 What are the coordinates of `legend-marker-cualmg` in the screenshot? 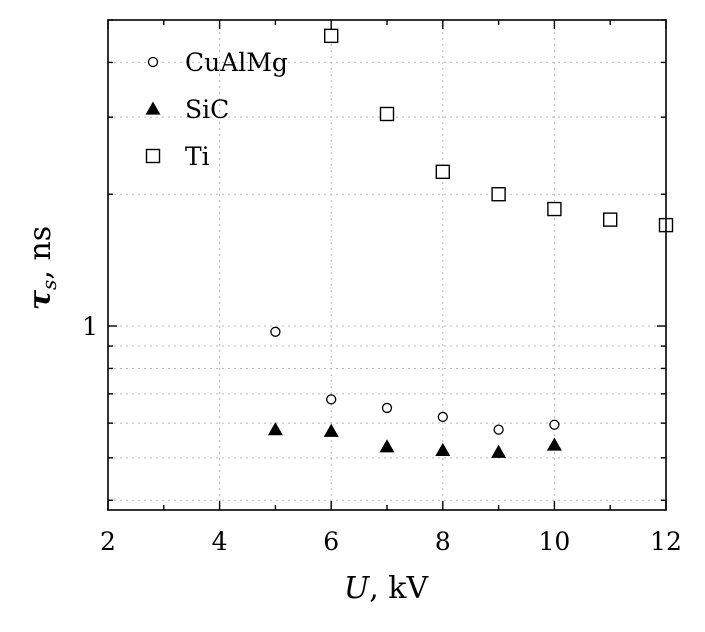 It's located at (153, 62).